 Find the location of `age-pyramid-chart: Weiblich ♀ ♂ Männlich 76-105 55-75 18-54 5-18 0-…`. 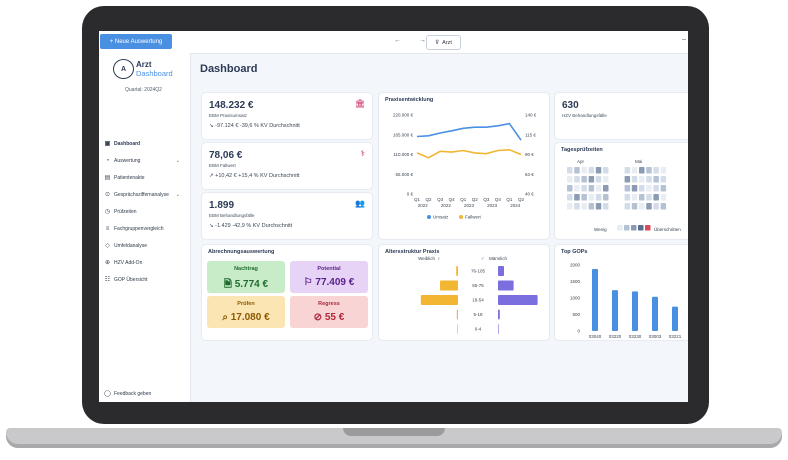

age-pyramid-chart: Weiblich ♀ ♂ Männlich 76-105 55-75 18-54 5-18 0-… is located at coordinates (464, 292).